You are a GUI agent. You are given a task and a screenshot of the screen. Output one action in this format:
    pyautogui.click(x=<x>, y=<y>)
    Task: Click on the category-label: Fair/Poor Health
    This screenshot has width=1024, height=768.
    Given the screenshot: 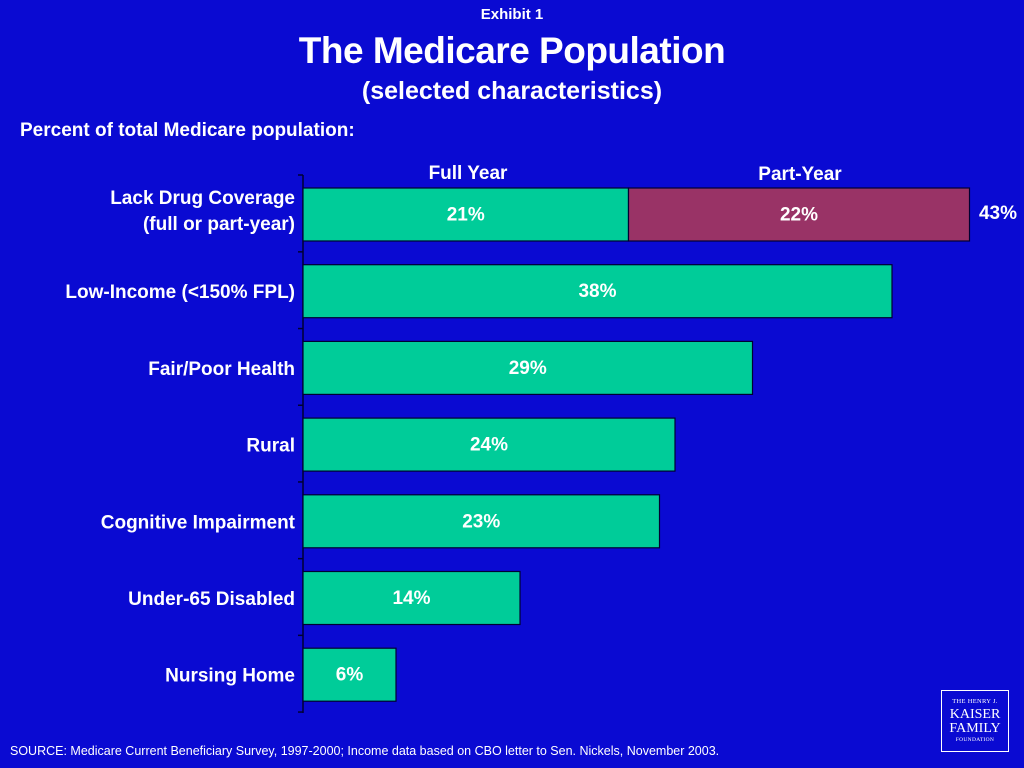 What is the action you would take?
    pyautogui.click(x=221, y=369)
    